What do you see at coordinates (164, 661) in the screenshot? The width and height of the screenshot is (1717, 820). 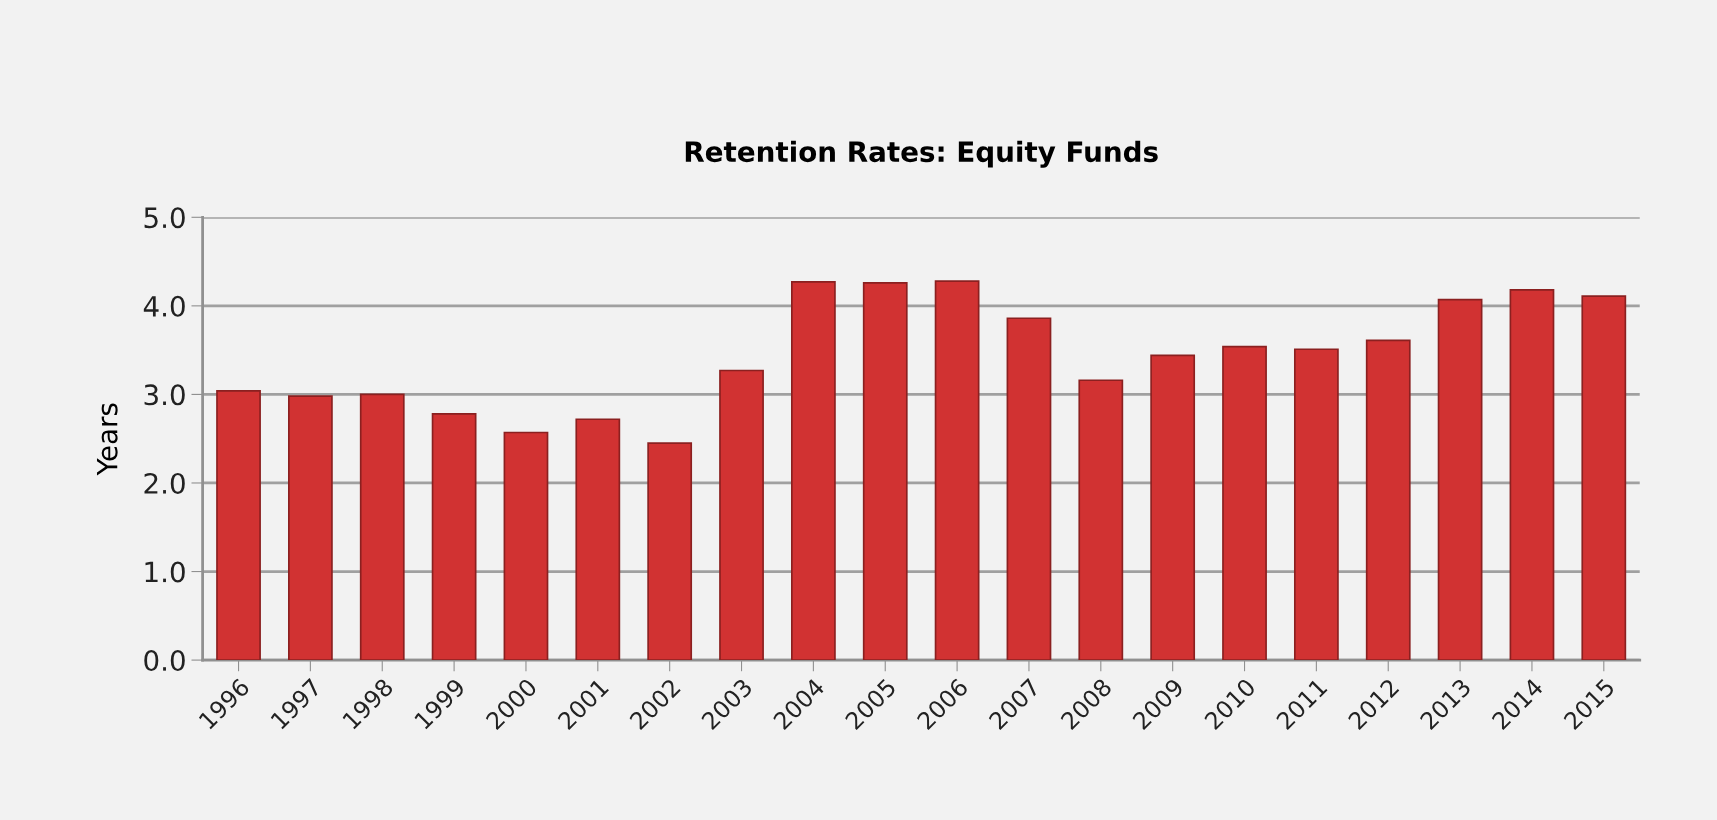 I see `y-tick-label: 0.0` at bounding box center [164, 661].